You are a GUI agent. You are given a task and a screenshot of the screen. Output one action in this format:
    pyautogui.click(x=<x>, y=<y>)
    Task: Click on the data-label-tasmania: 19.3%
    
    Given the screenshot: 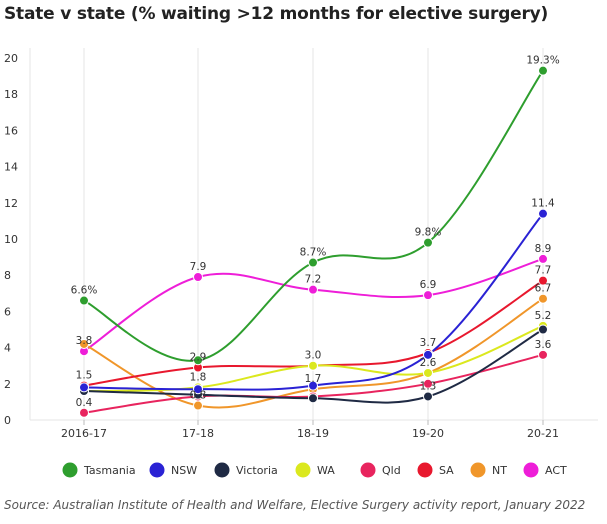 What is the action you would take?
    pyautogui.click(x=542, y=61)
    